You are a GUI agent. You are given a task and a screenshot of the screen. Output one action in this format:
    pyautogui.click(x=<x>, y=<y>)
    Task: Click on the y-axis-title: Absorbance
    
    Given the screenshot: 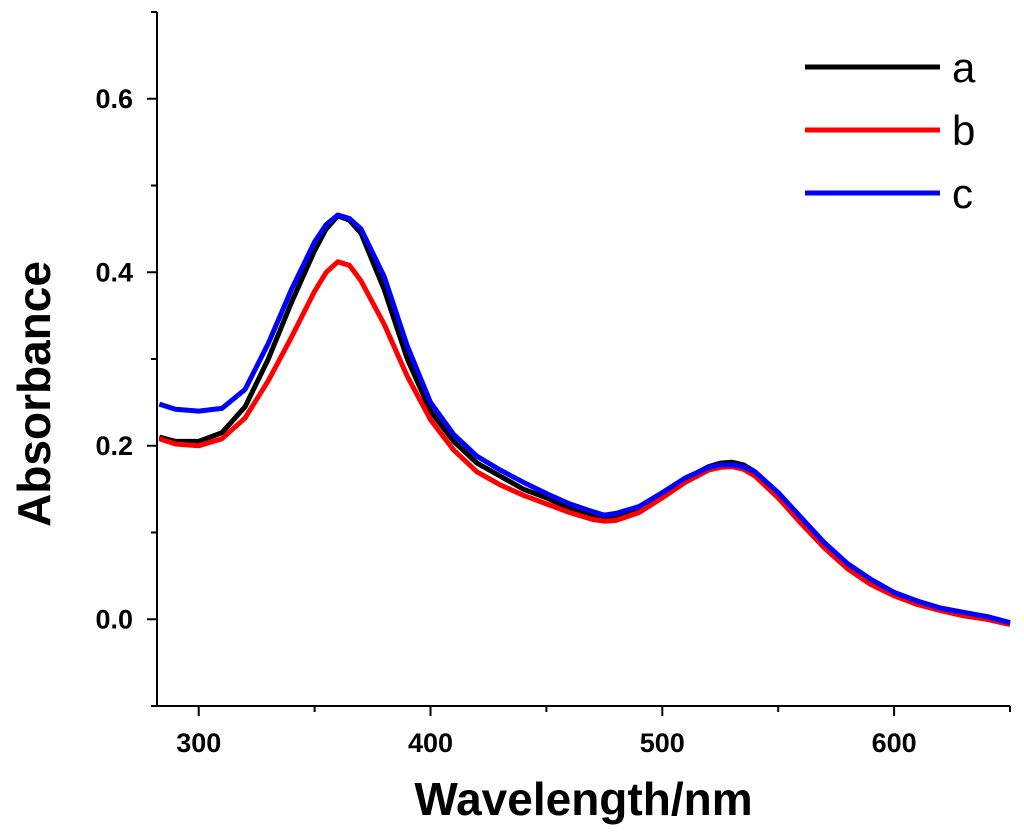 What is the action you would take?
    pyautogui.click(x=34, y=394)
    